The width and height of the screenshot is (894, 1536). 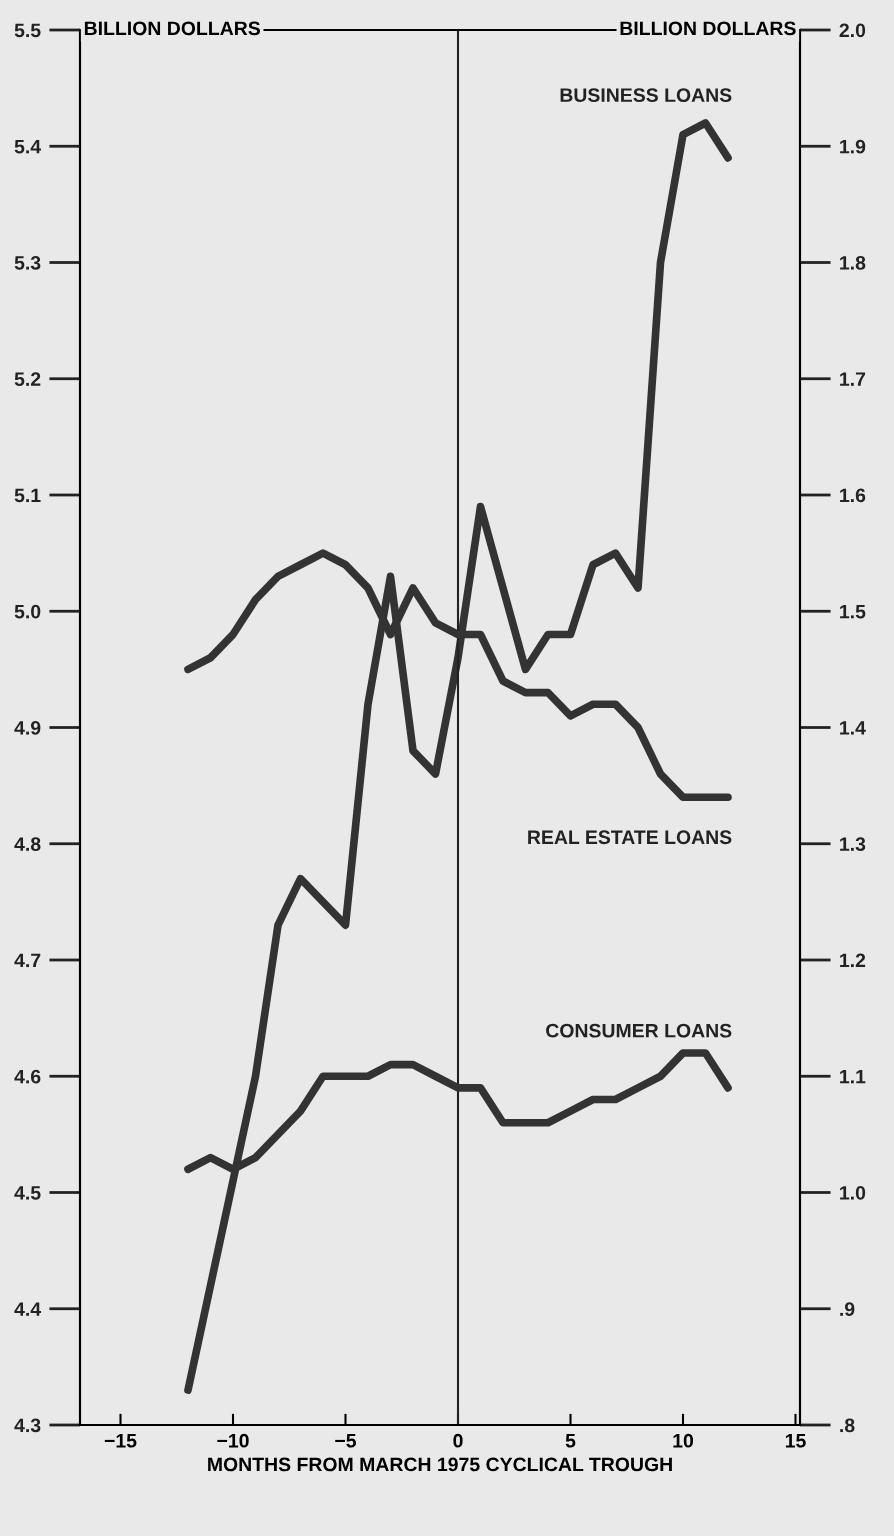 I want to click on y-tick-label: 4.3, so click(x=27, y=1425).